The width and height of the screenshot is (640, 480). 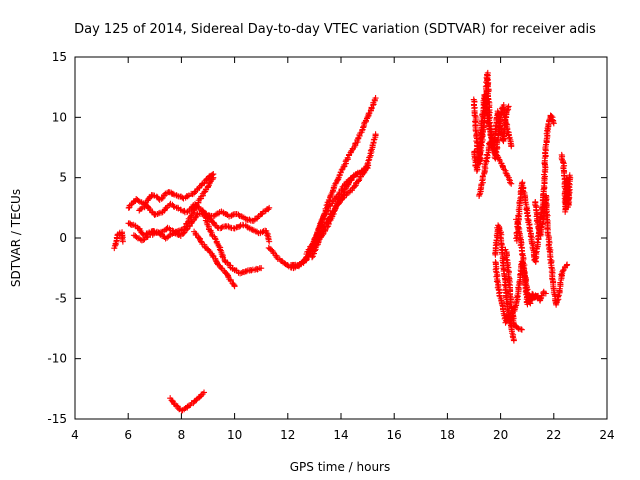 I want to click on x-tick-label: 16, so click(x=394, y=435).